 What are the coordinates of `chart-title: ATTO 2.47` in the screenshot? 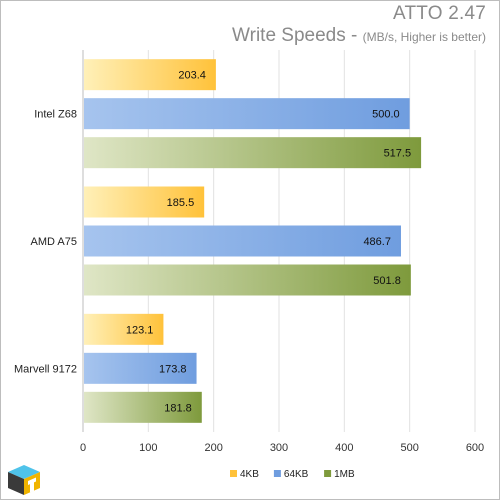 It's located at (439, 13).